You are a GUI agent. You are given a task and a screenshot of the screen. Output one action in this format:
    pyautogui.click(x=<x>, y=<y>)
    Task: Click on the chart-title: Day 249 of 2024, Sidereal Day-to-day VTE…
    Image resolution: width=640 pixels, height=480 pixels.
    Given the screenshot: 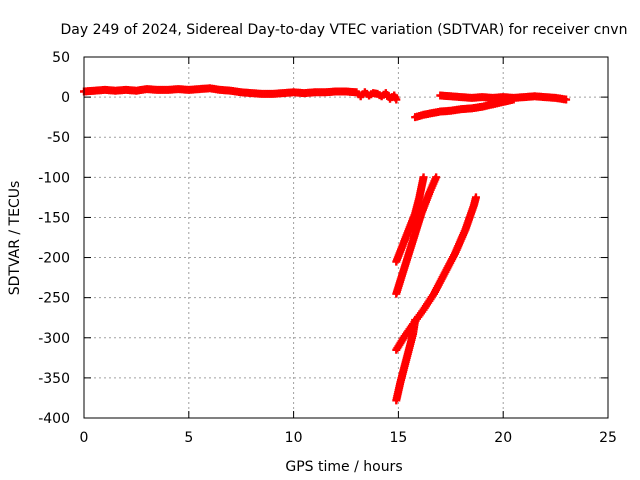 What is the action you would take?
    pyautogui.click(x=344, y=30)
    